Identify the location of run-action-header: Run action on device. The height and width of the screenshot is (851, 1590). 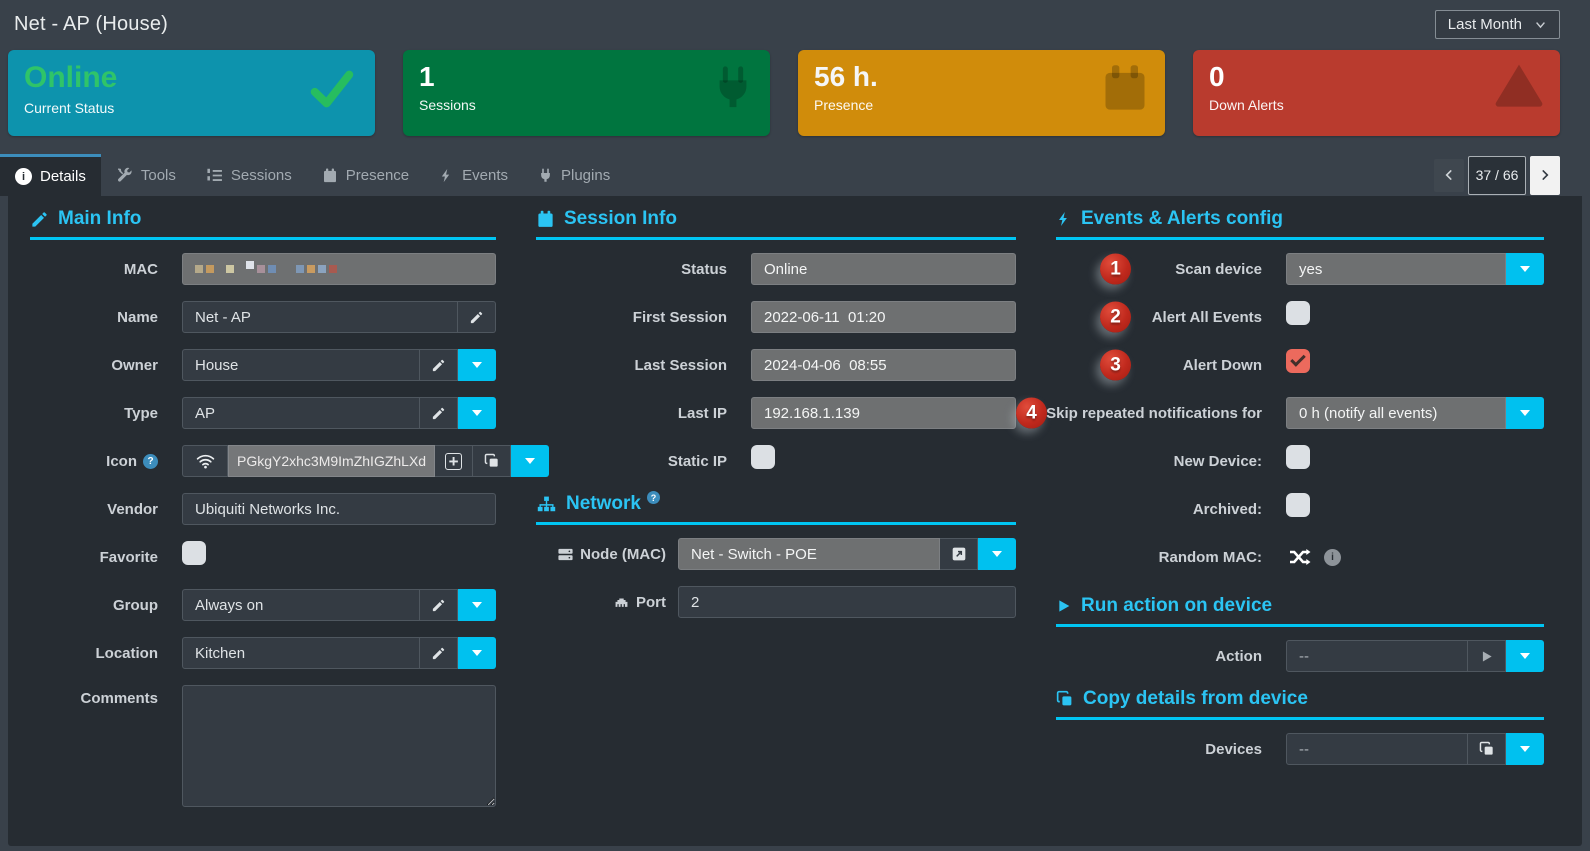
(1300, 611).